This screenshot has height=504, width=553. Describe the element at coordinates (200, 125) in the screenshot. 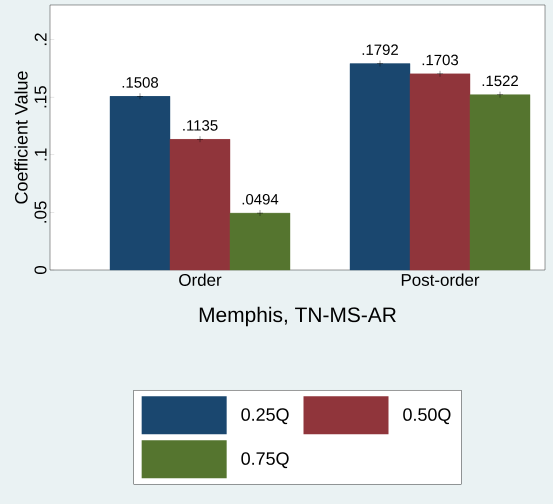

I see `data-label: .1135` at that location.